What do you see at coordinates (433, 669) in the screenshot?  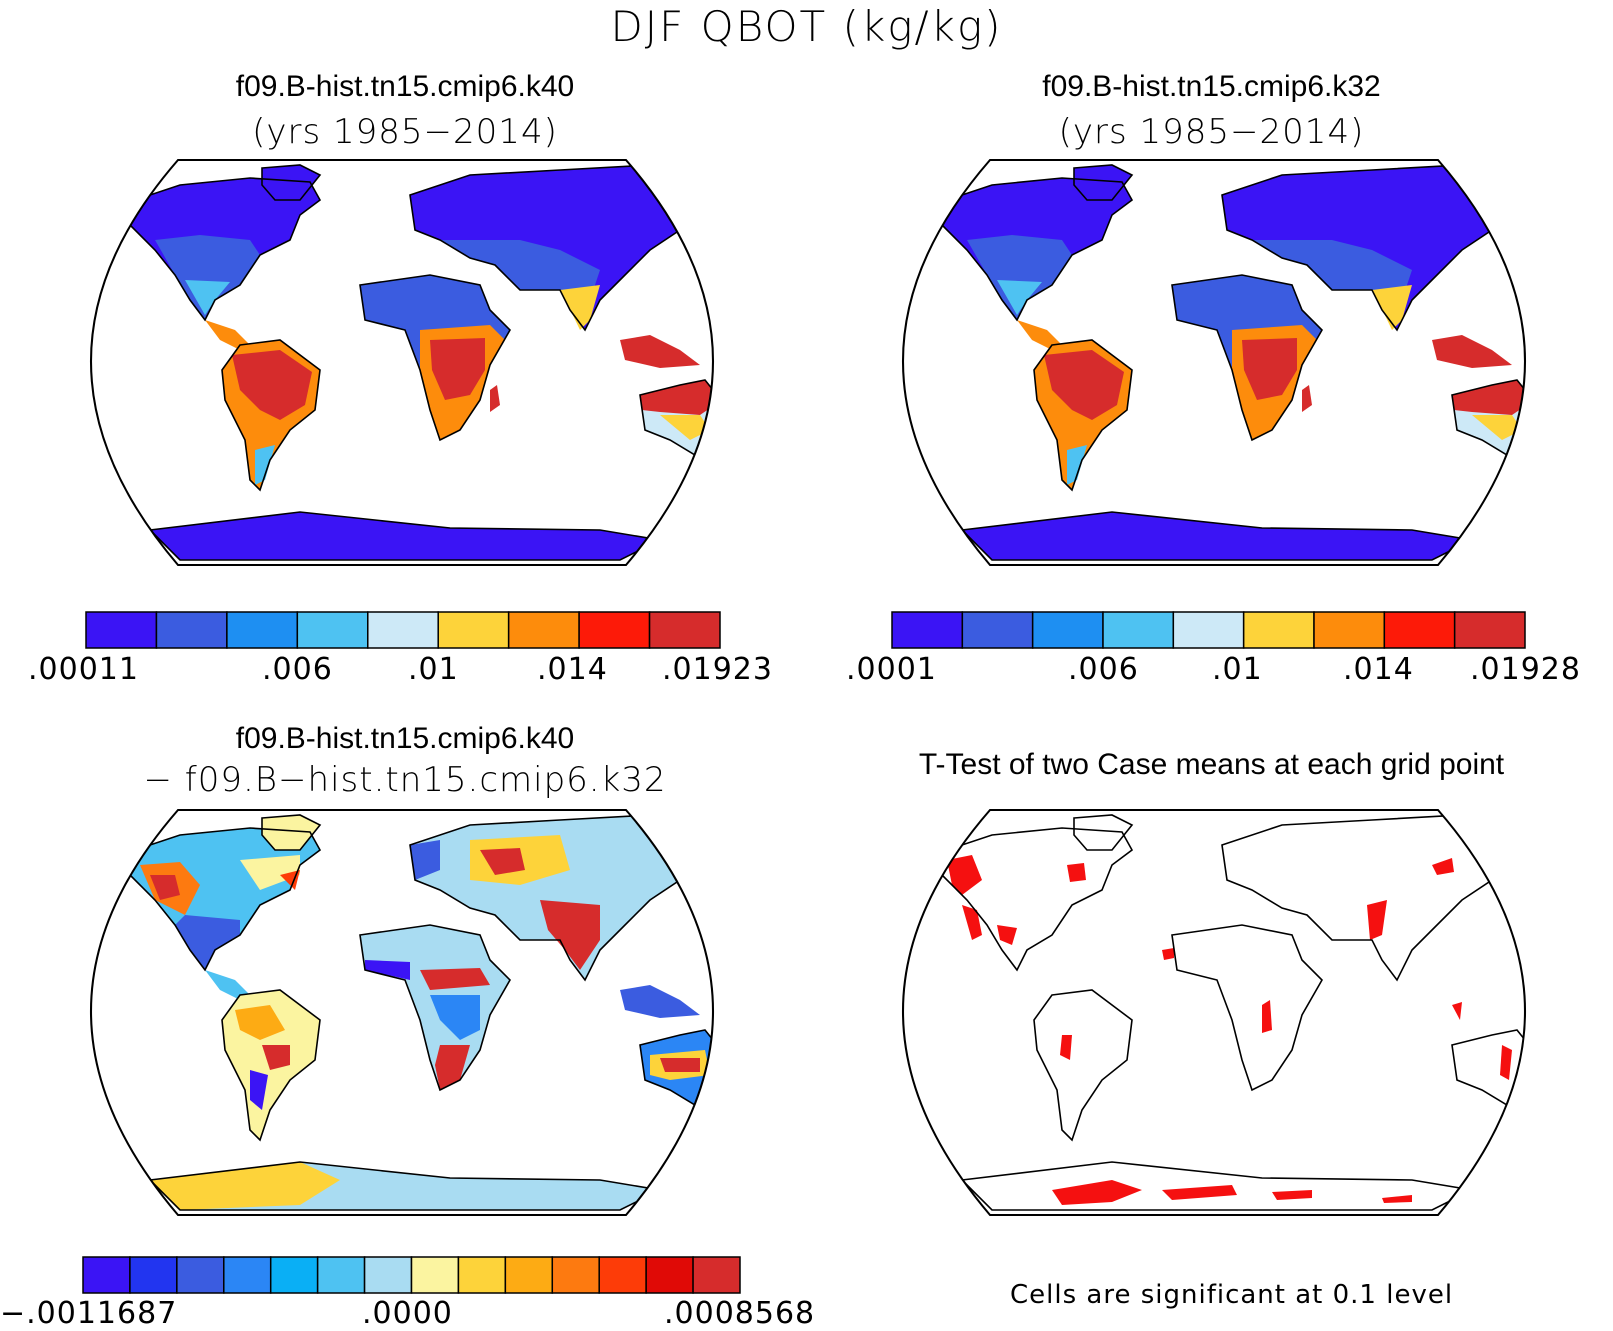 I see `cbar1-label-2: .01` at bounding box center [433, 669].